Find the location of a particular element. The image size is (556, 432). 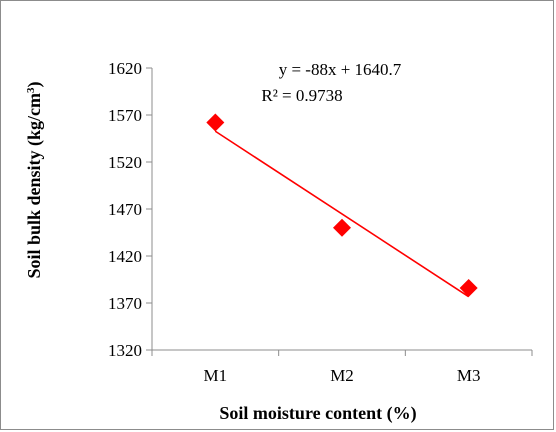

y-ticks: 1320 1370 1420 1470 1520 1570 1620 is located at coordinates (130, 209).